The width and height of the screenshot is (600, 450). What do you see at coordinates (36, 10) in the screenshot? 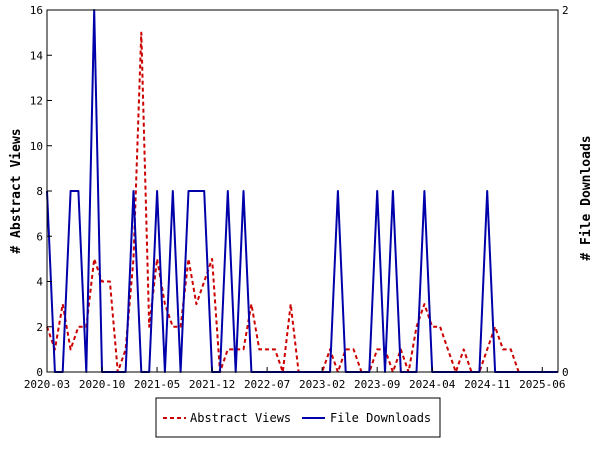
I see `left-tick-label: 16` at bounding box center [36, 10].